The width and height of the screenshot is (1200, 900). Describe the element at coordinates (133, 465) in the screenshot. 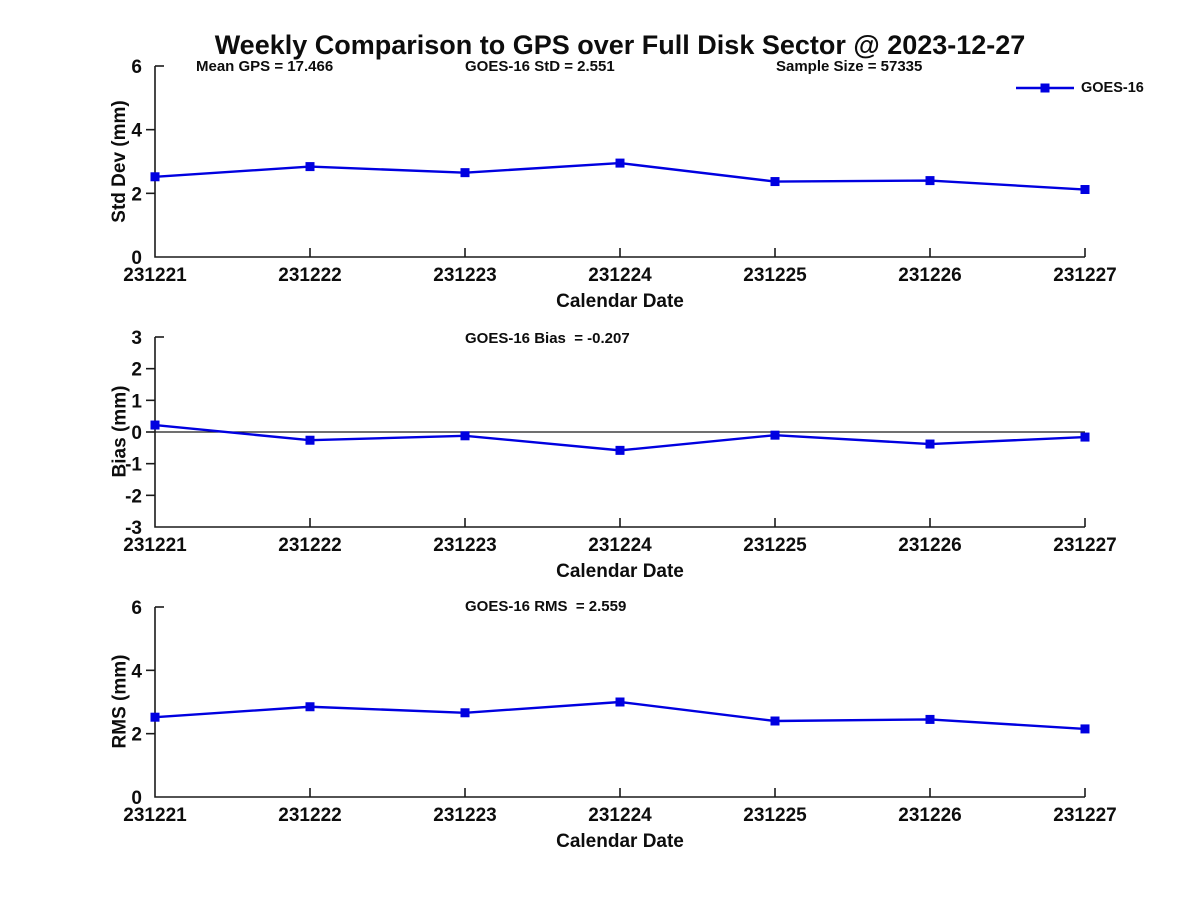

I see `y-tick-label: -1` at that location.